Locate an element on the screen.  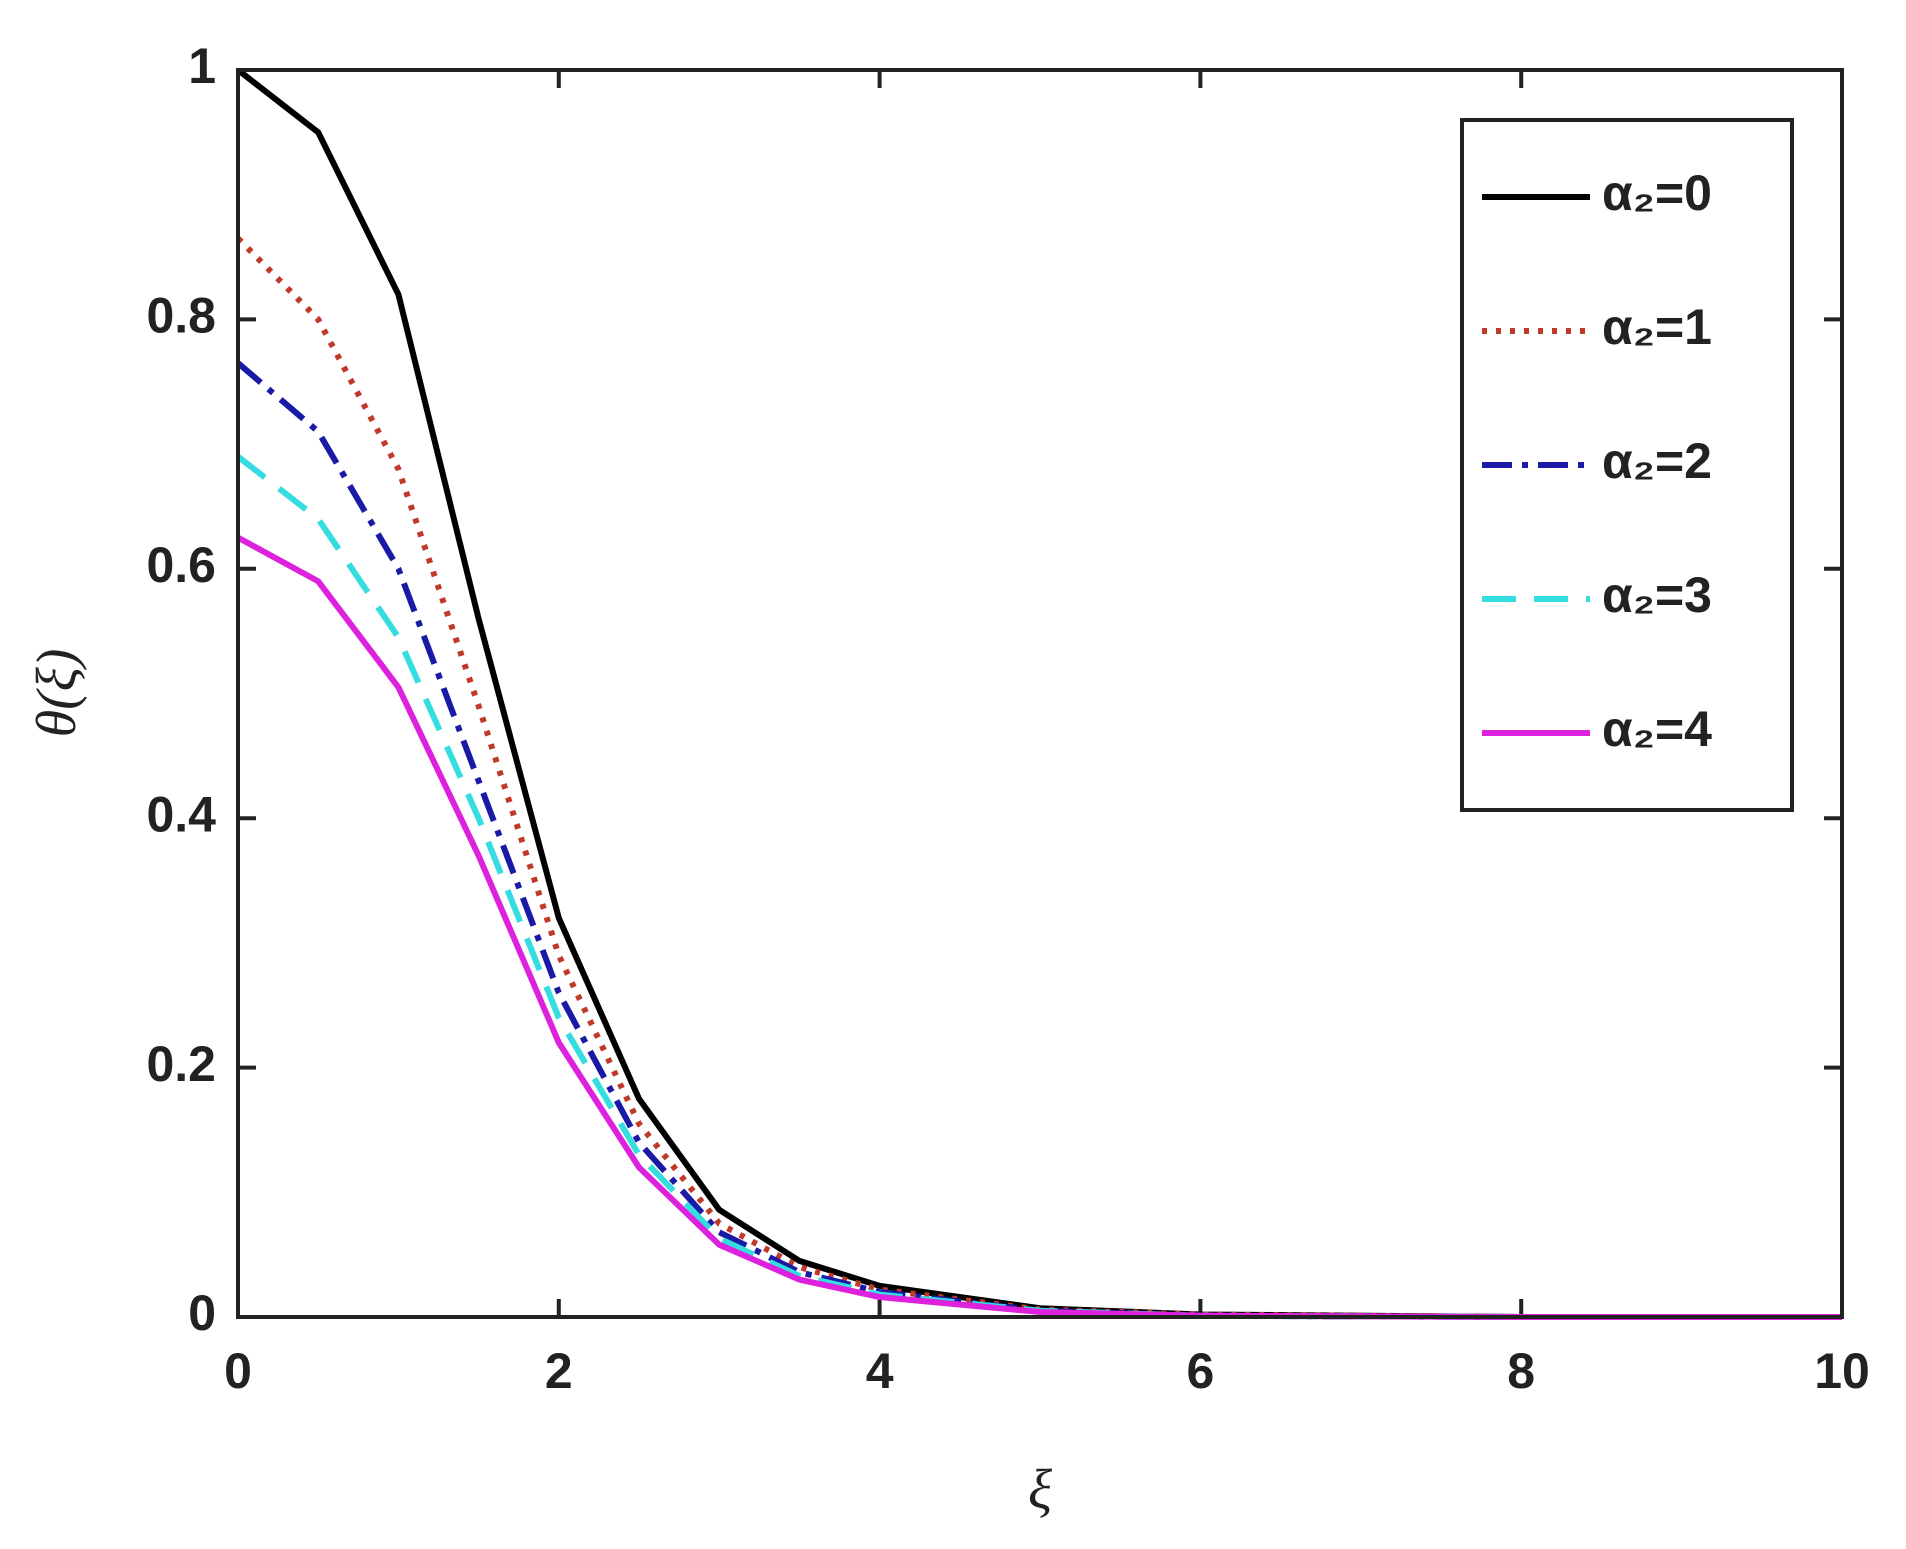
y-tick-label: 0 is located at coordinates (202, 1313).